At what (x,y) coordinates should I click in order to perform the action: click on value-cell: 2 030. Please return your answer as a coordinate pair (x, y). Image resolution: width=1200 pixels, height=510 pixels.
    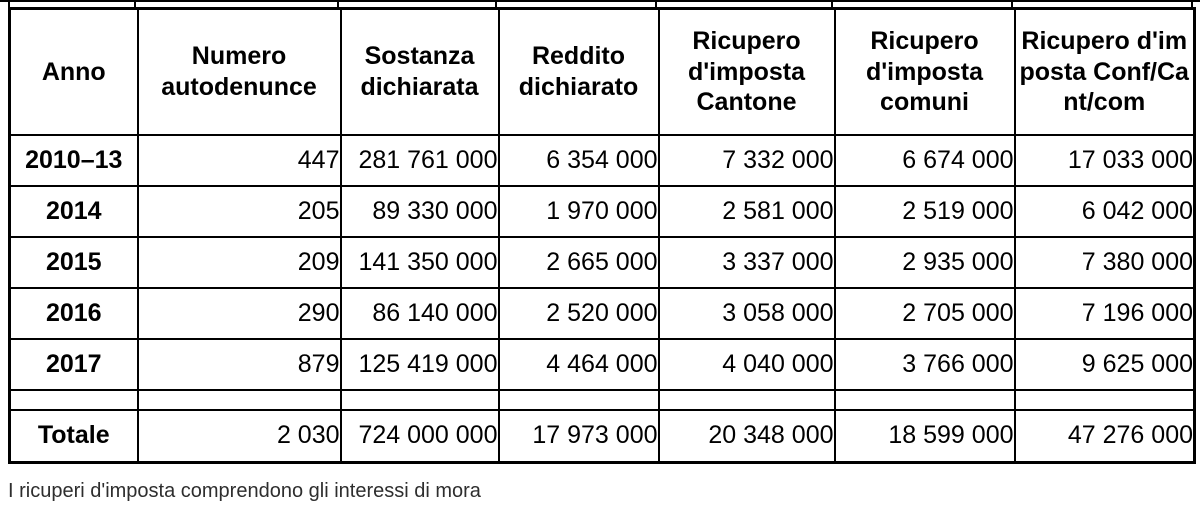
    Looking at the image, I should click on (239, 436).